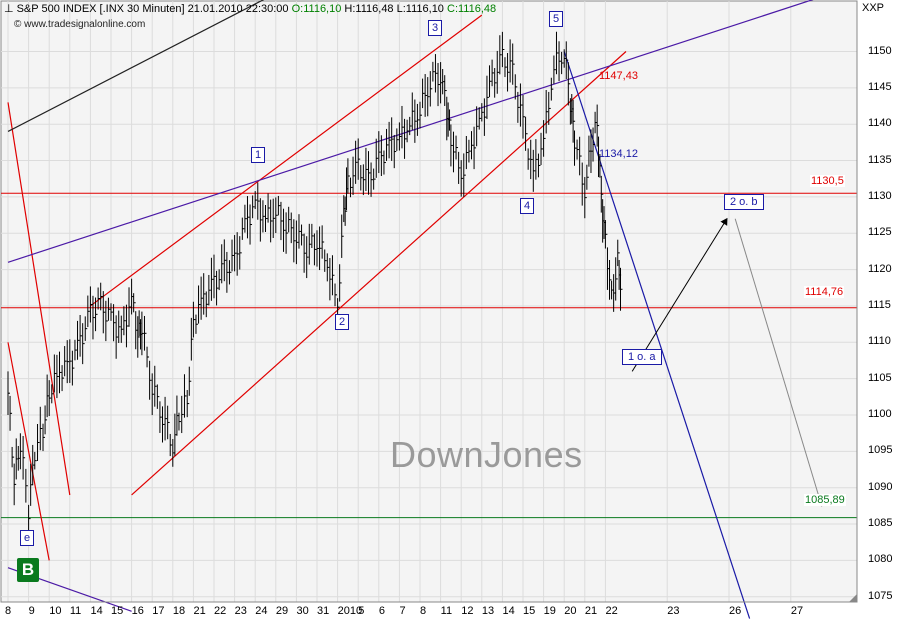  What do you see at coordinates (880, 595) in the screenshot?
I see `y-tick-1075: 1075` at bounding box center [880, 595].